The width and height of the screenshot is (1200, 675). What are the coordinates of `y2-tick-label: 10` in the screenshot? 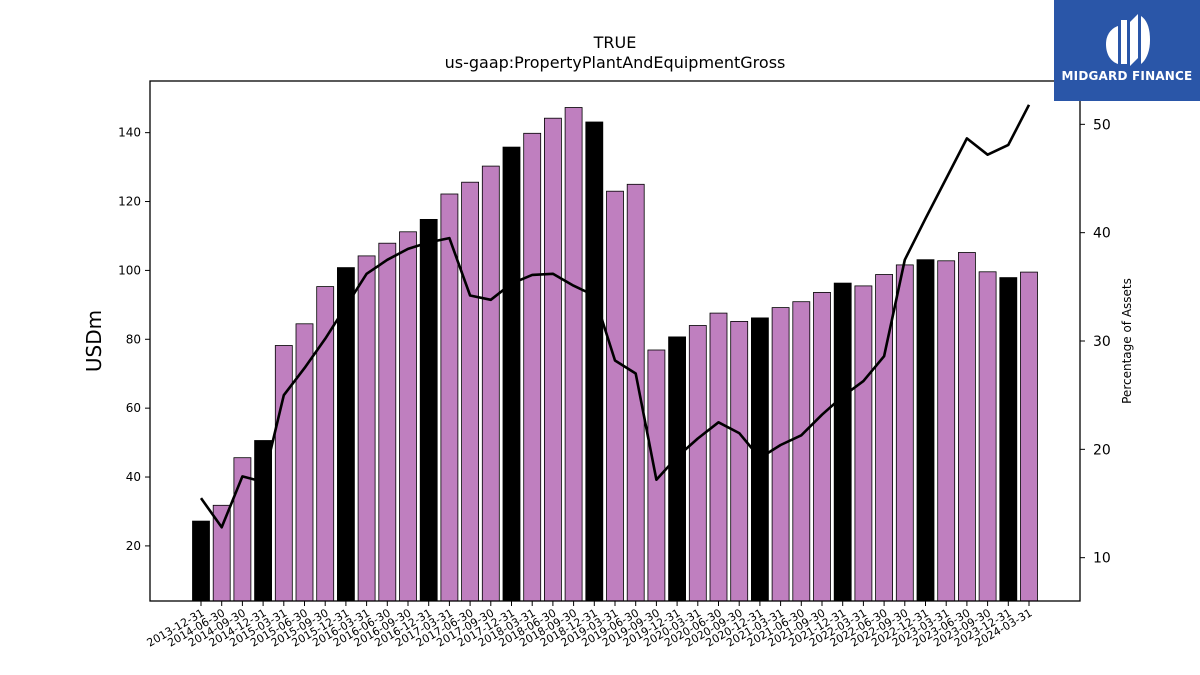 It's located at (1102, 559).